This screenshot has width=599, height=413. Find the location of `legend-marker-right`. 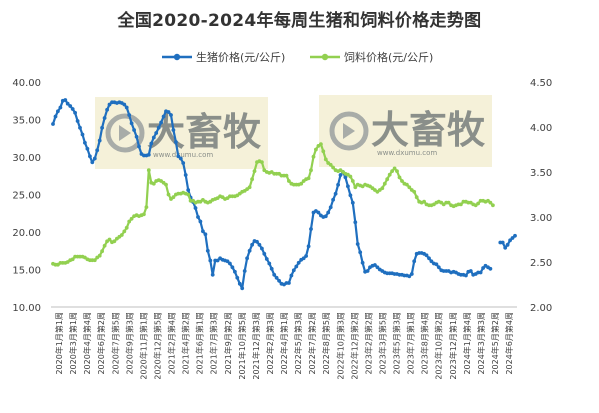

legend-marker-right is located at coordinates (325, 57).